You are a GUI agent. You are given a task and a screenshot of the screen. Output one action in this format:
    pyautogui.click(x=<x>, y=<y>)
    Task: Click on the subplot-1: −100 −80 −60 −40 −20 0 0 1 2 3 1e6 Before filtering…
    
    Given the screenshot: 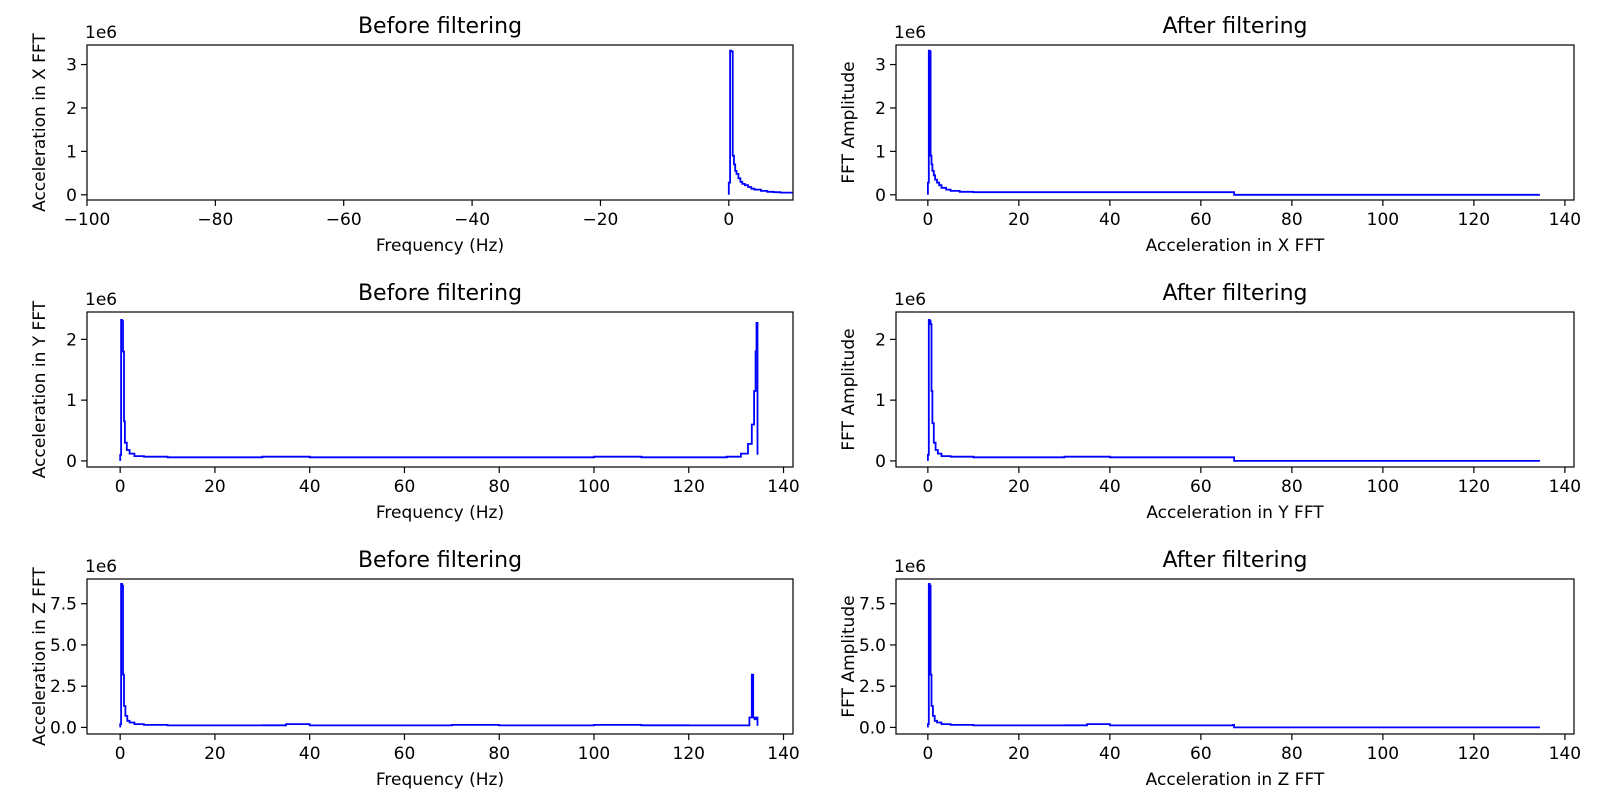 What is the action you would take?
    pyautogui.click(x=412, y=135)
    